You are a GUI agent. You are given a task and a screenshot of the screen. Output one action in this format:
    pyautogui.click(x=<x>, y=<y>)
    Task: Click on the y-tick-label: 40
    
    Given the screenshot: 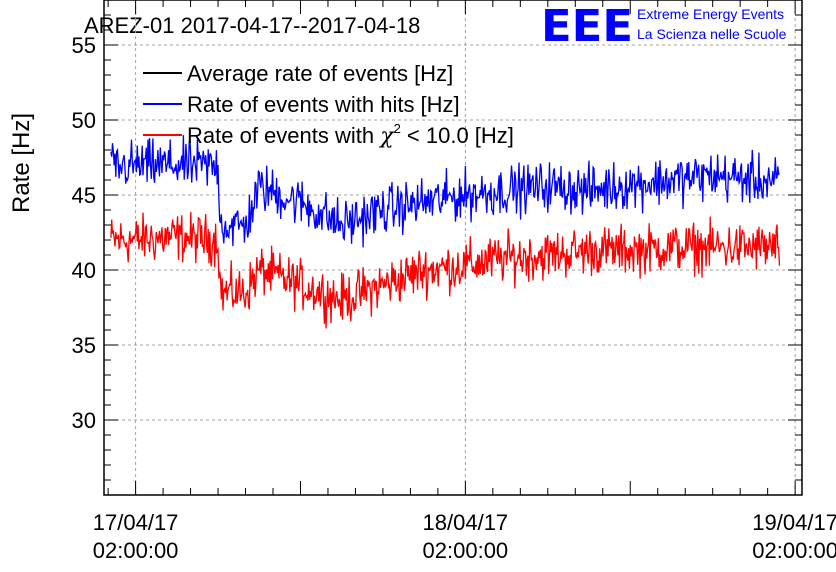 What is the action you would take?
    pyautogui.click(x=84, y=270)
    